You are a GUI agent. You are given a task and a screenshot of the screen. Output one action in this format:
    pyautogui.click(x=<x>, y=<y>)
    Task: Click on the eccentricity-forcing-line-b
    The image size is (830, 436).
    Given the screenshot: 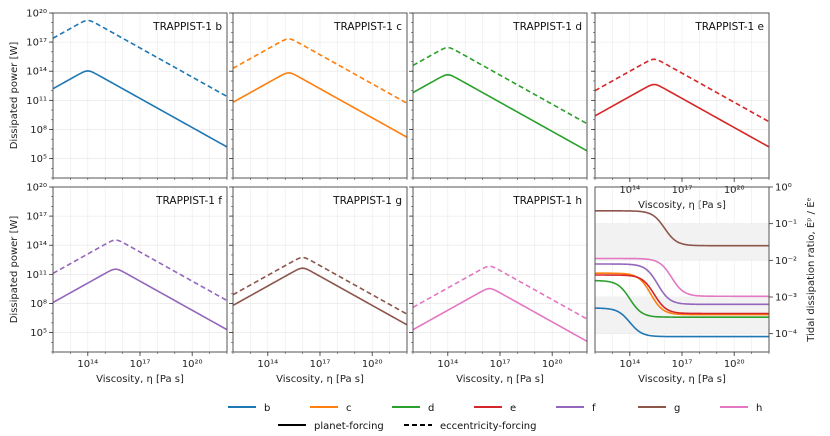 What is the action you would take?
    pyautogui.click(x=140, y=58)
    